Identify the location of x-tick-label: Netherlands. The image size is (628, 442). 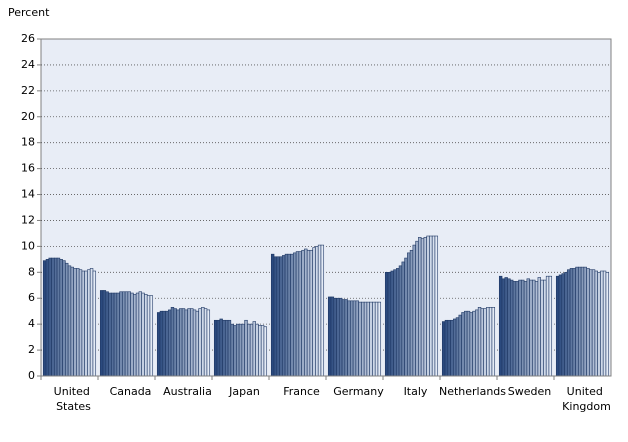
(472, 391).